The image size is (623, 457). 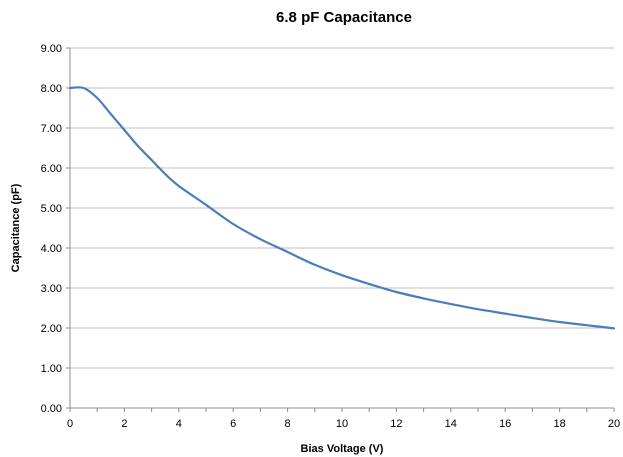 I want to click on y-tick-label: 6.00, so click(x=51, y=169).